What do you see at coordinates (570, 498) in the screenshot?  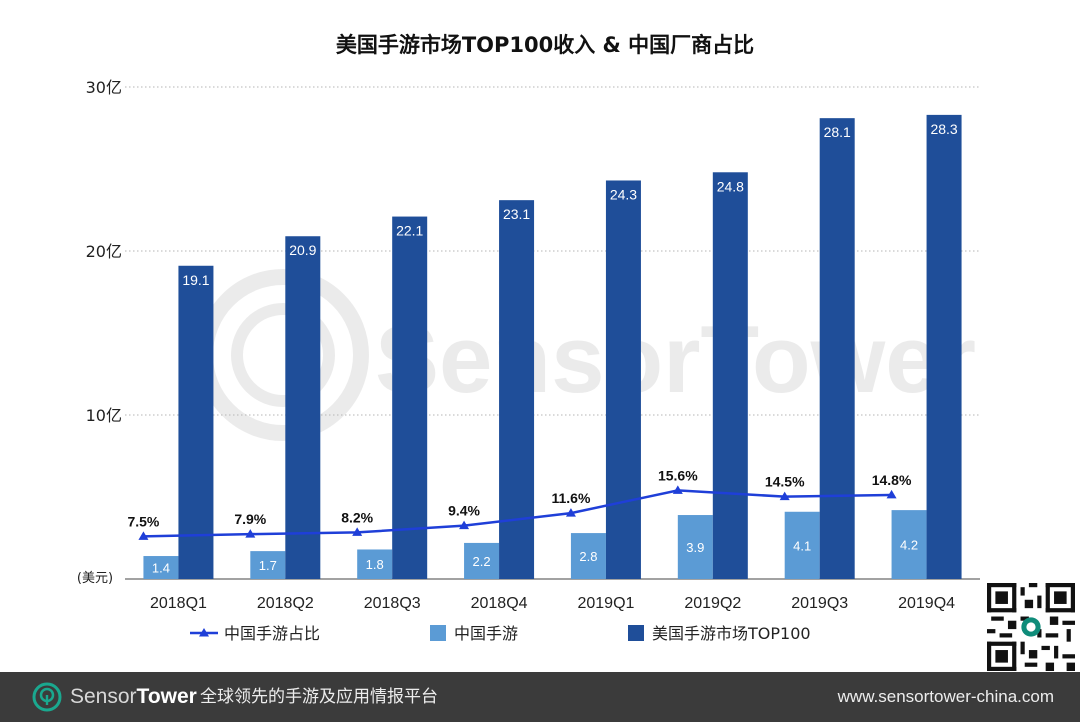 I see `share-label: 11.6%` at bounding box center [570, 498].